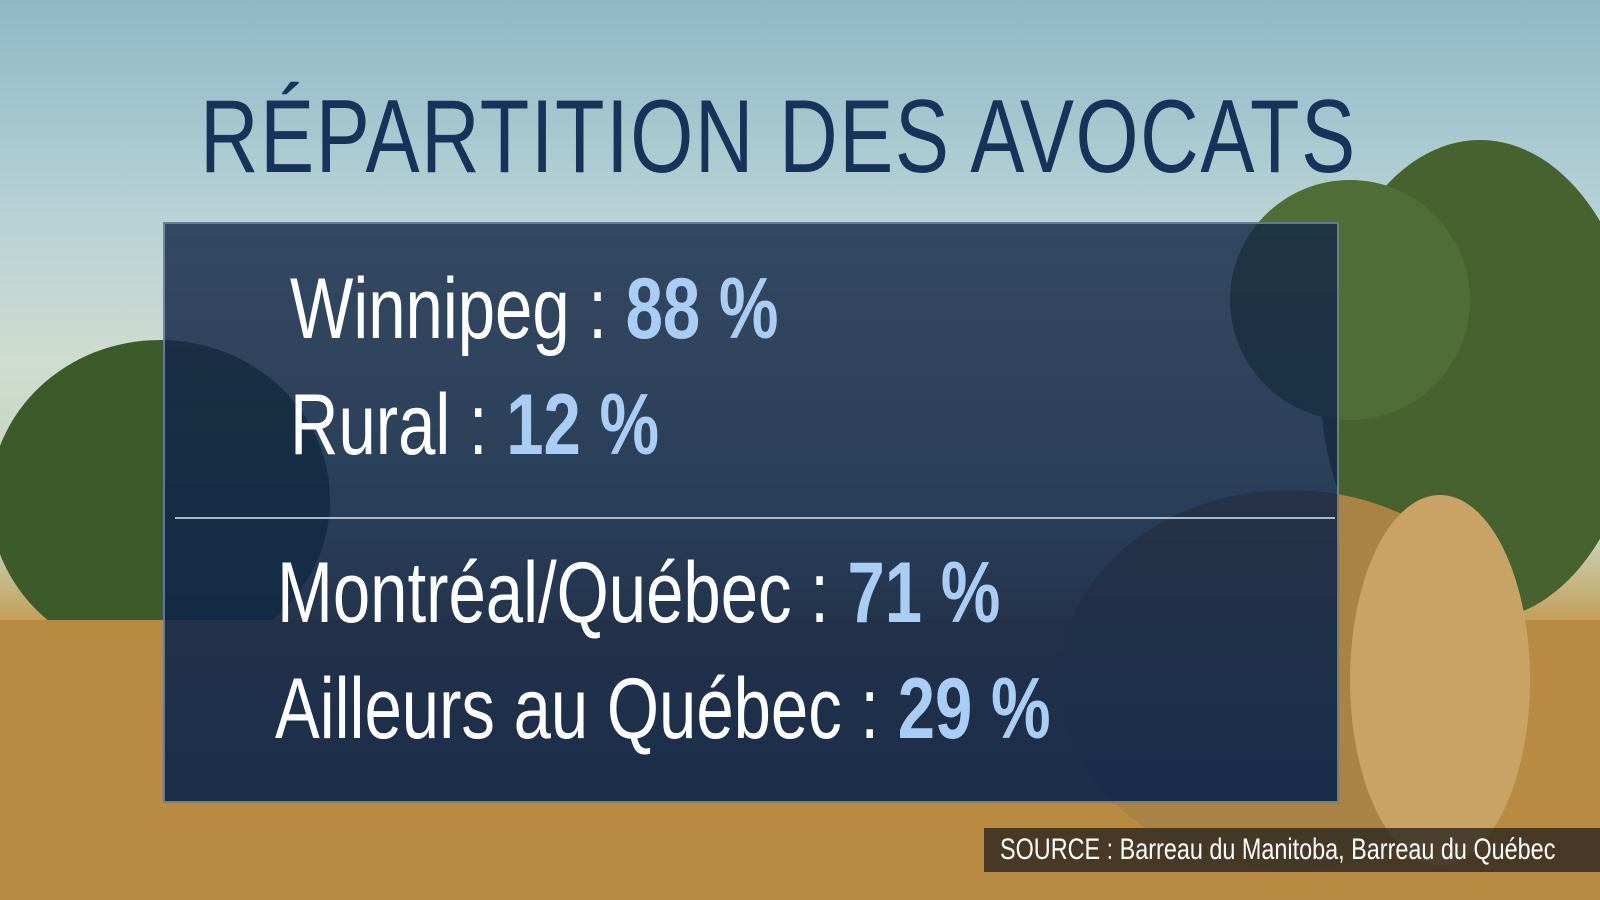  What do you see at coordinates (583, 425) in the screenshot?
I see `stat-value: 12 %` at bounding box center [583, 425].